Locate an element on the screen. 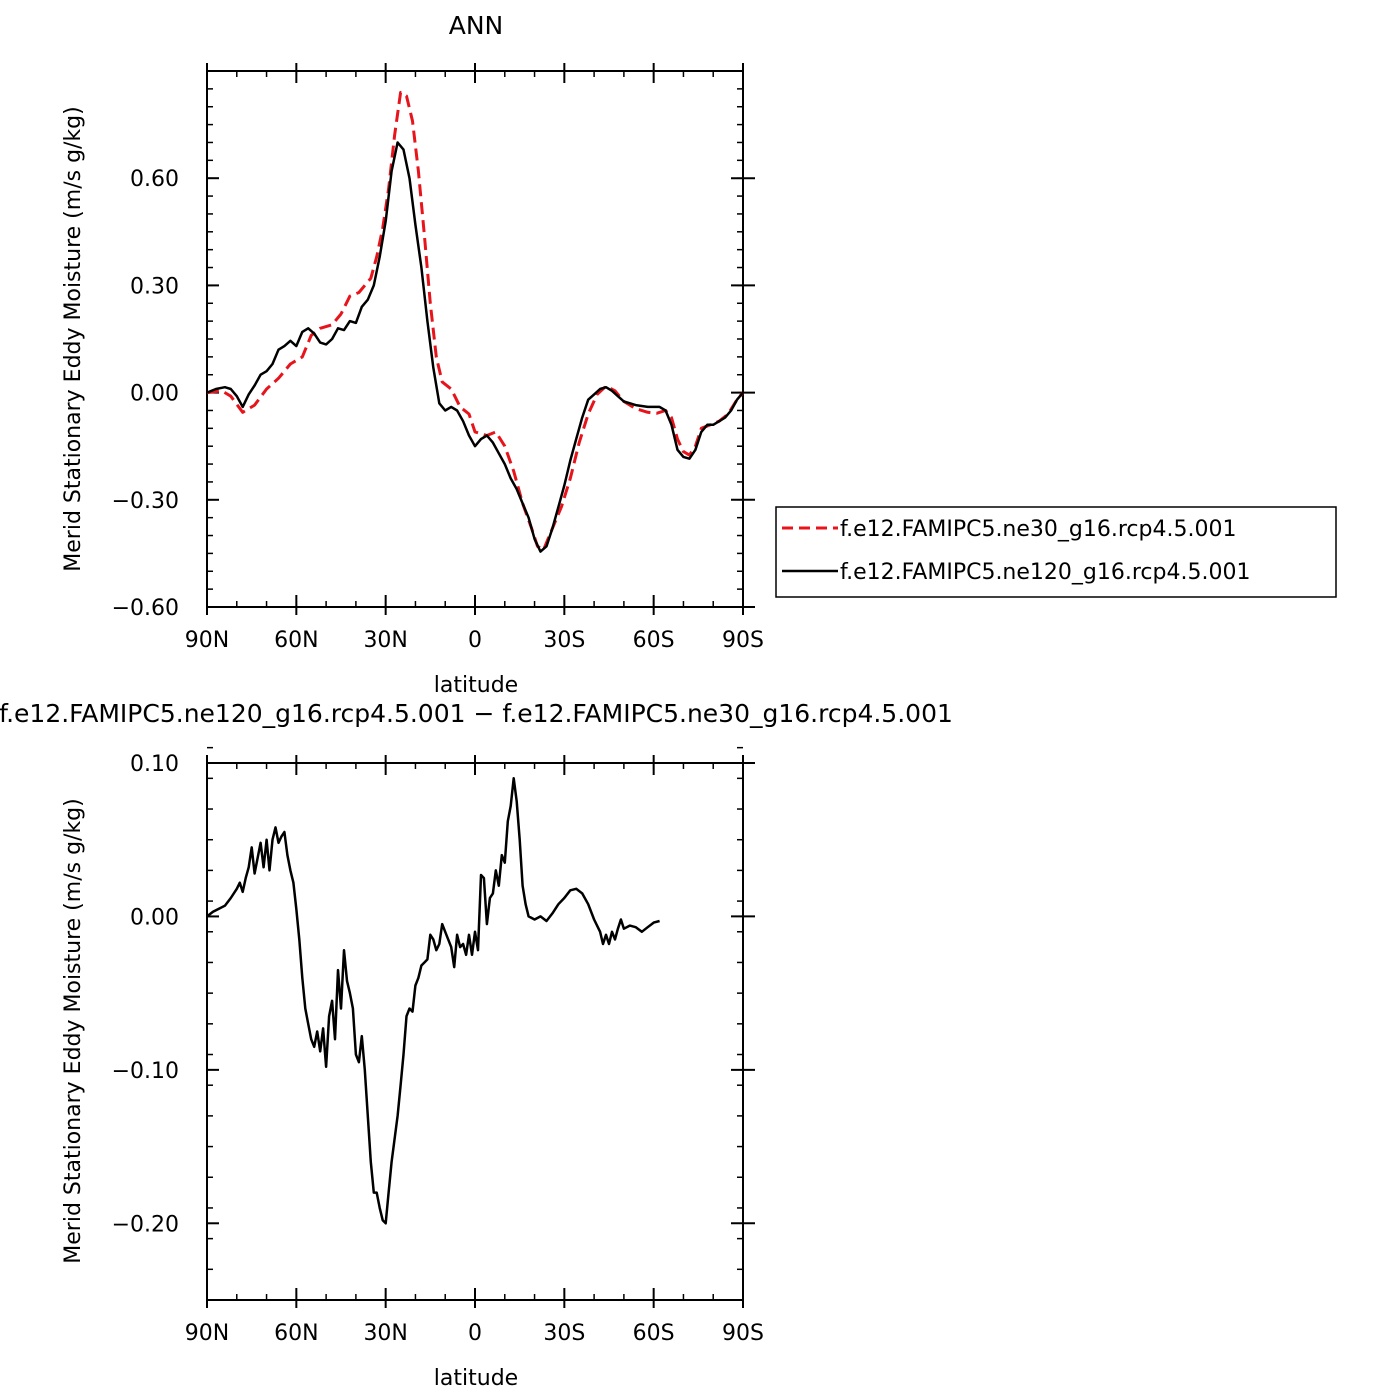  bottom-series-lines is located at coordinates (433, 1001).